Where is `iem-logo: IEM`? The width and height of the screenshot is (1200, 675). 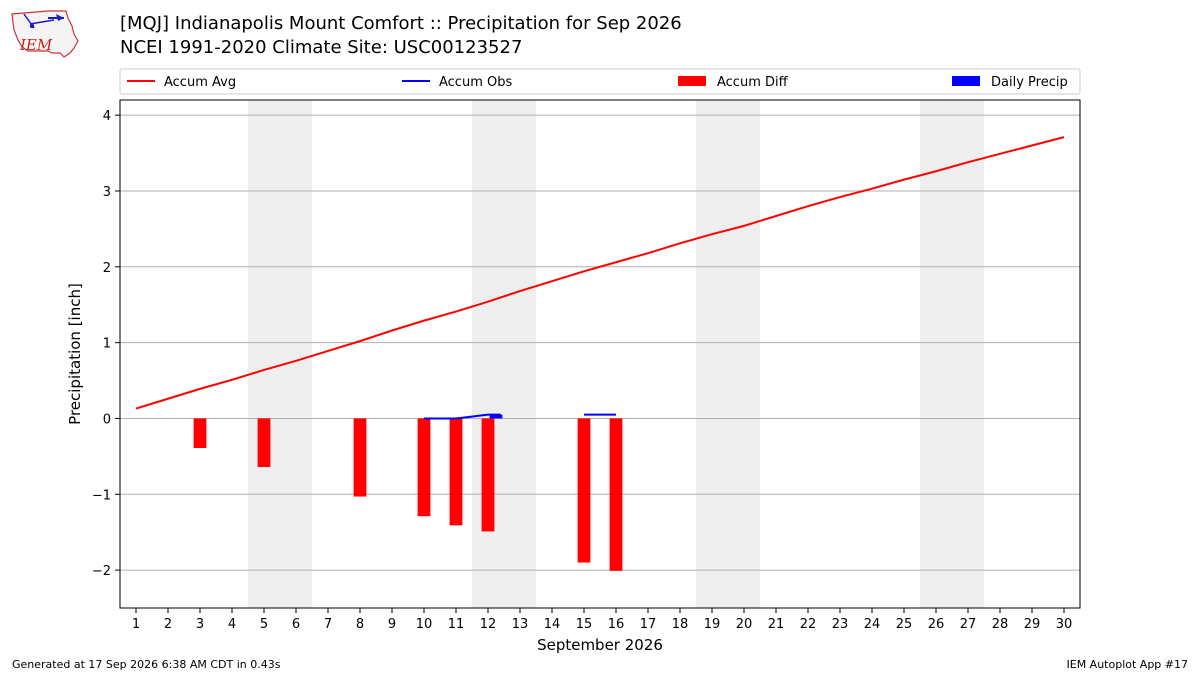 iem-logo: IEM is located at coordinates (45, 34).